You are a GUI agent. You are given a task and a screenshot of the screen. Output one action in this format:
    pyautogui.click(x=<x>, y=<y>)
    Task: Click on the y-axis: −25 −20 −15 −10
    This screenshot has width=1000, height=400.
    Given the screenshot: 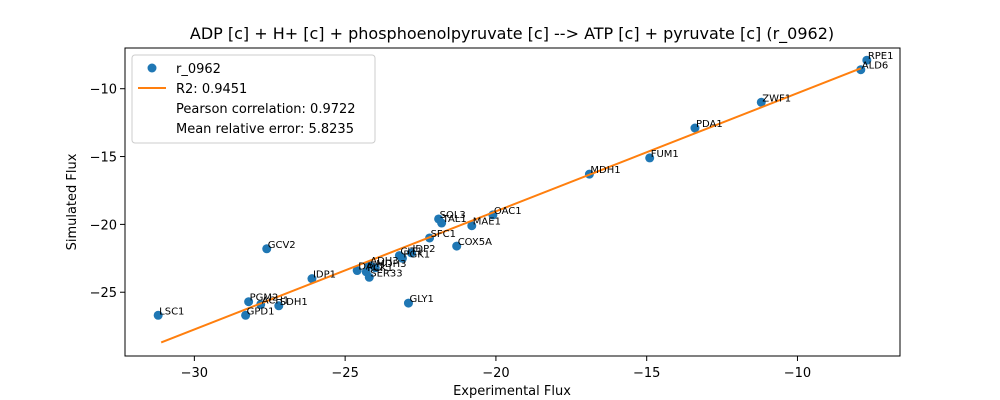 What is the action you would take?
    pyautogui.click(x=107, y=192)
    